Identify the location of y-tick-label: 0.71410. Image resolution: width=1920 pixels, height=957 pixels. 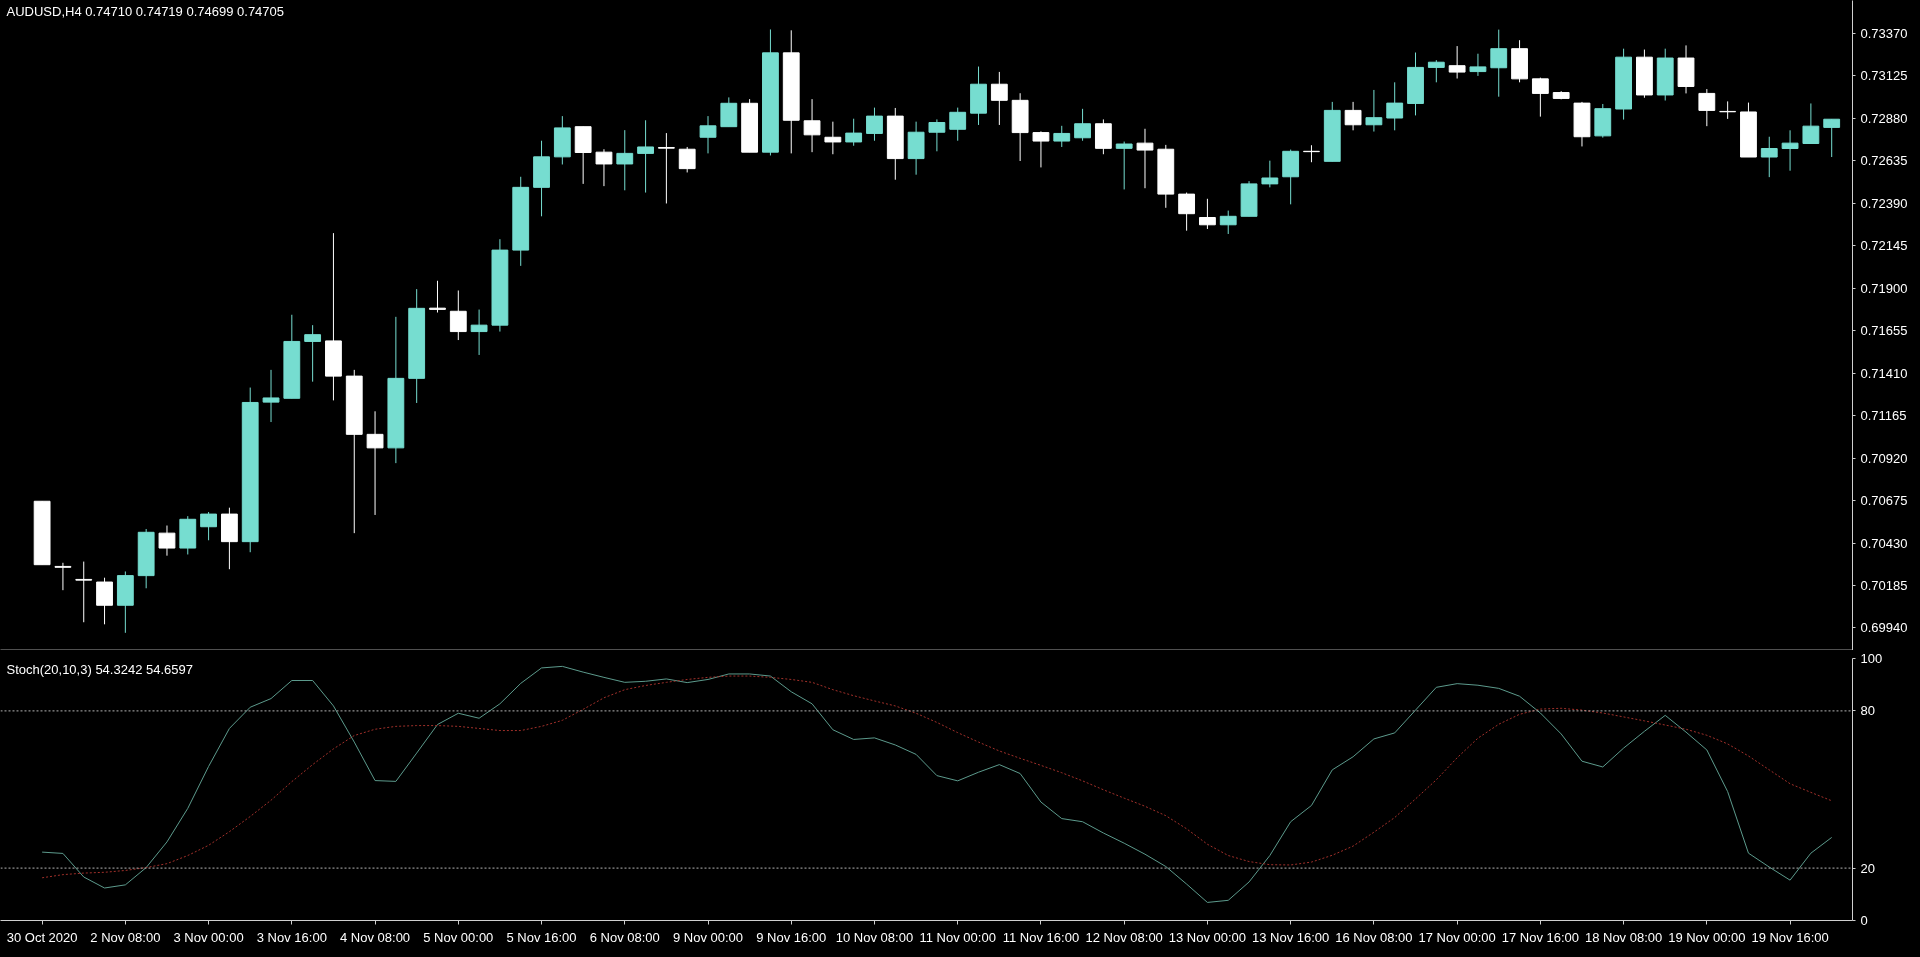
(1884, 373).